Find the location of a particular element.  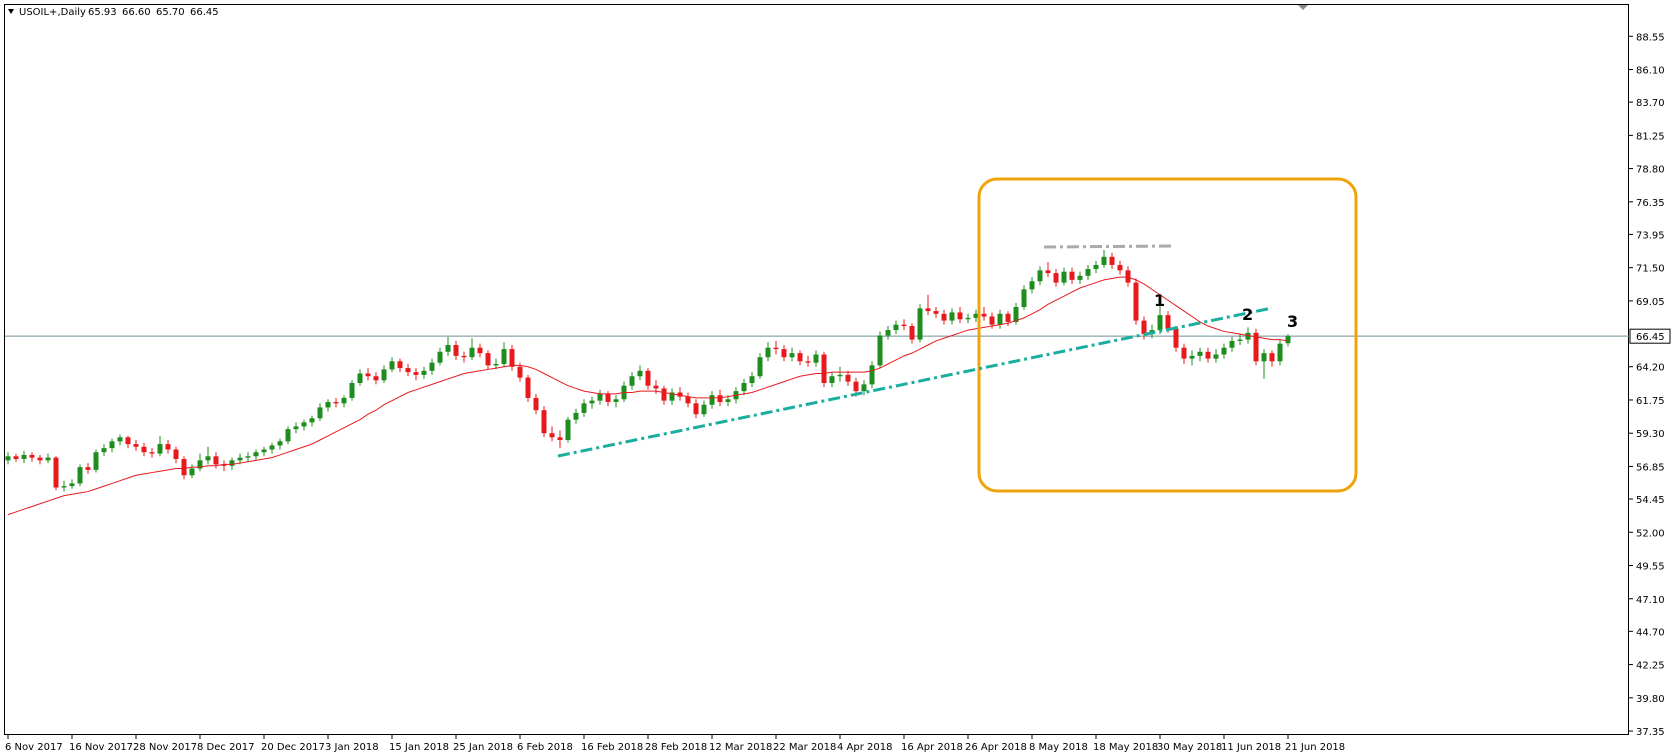

x-tick-label: 16 Apr 2018 is located at coordinates (932, 747).